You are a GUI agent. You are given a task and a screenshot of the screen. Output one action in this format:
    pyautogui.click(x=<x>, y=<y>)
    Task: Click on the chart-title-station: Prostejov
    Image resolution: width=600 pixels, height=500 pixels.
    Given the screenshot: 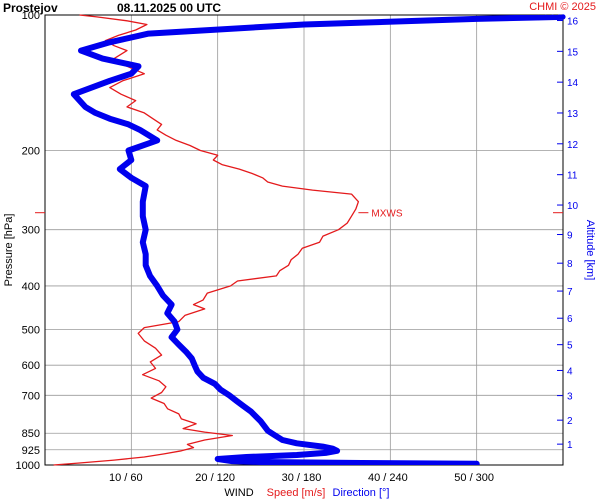 What is the action you would take?
    pyautogui.click(x=30, y=8)
    